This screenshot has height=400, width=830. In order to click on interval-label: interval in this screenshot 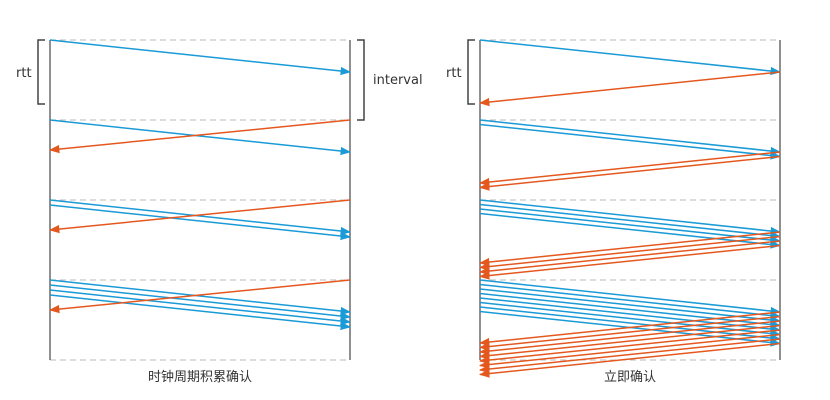, I will do `click(398, 80)`.